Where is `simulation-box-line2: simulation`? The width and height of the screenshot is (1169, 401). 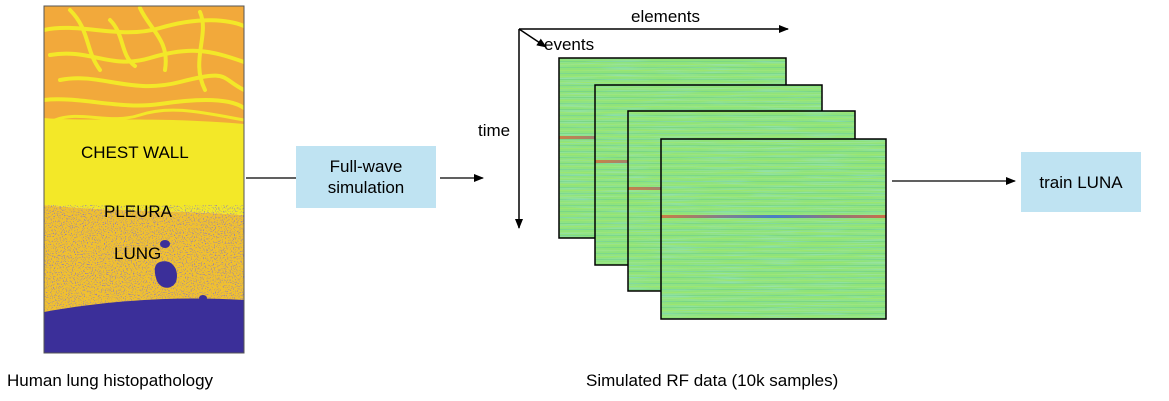 simulation-box-line2: simulation is located at coordinates (366, 187).